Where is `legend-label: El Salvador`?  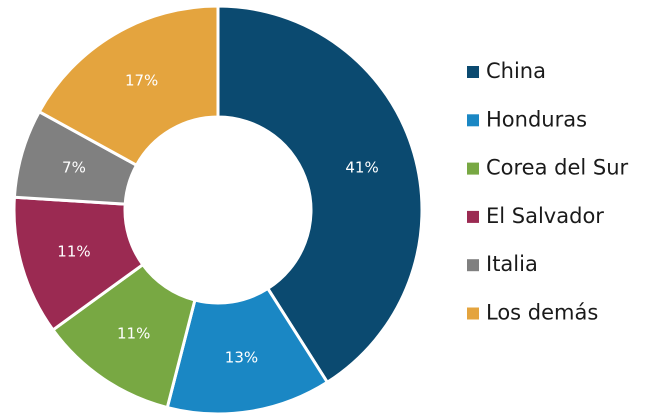 legend-label: El Salvador is located at coordinates (545, 216).